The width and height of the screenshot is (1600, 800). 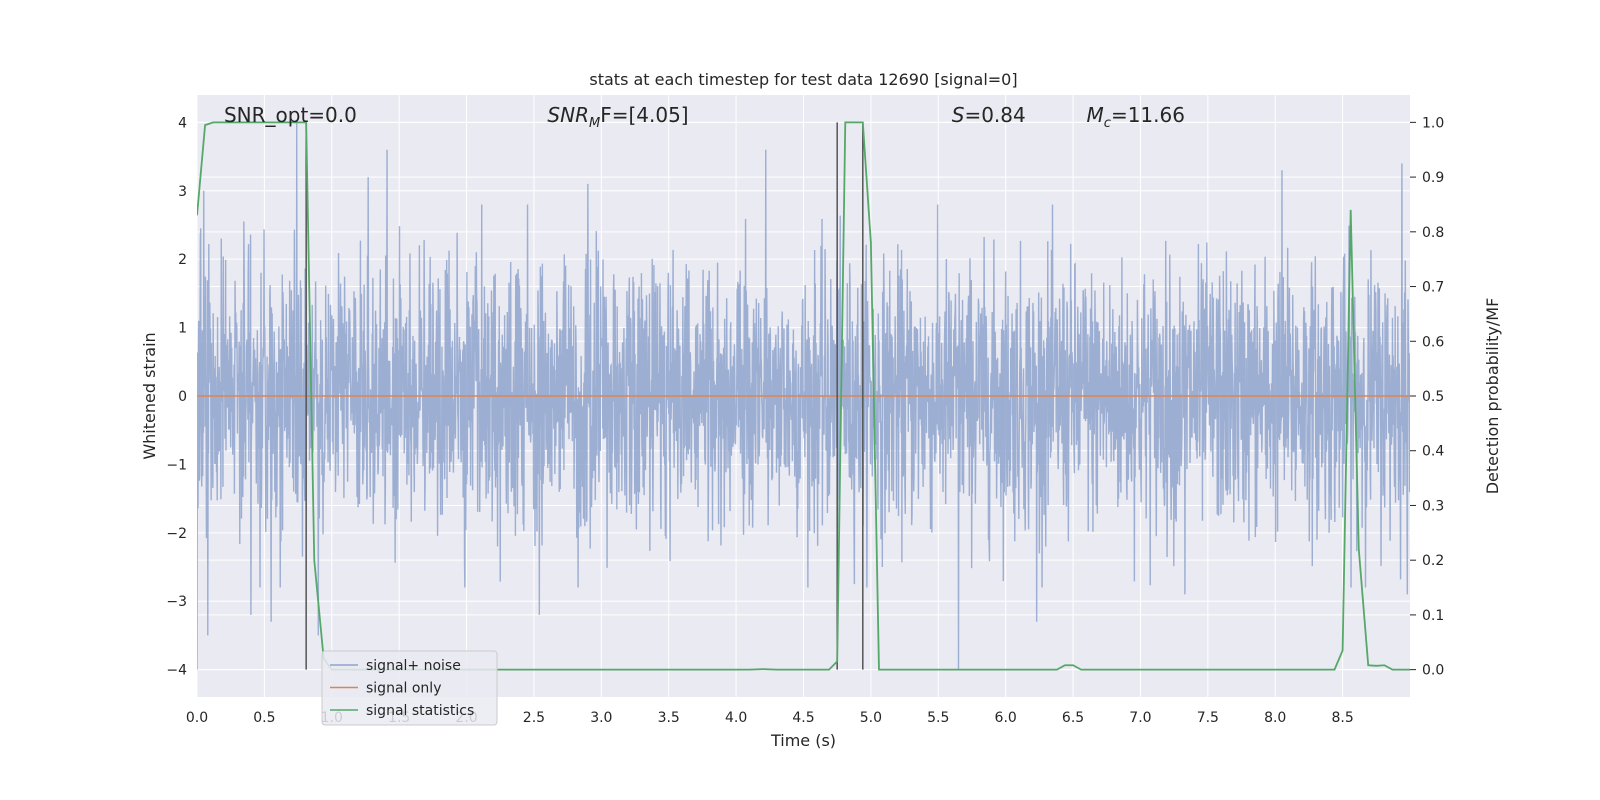 What do you see at coordinates (176, 671) in the screenshot?
I see `y-left-tick-label: −4` at bounding box center [176, 671].